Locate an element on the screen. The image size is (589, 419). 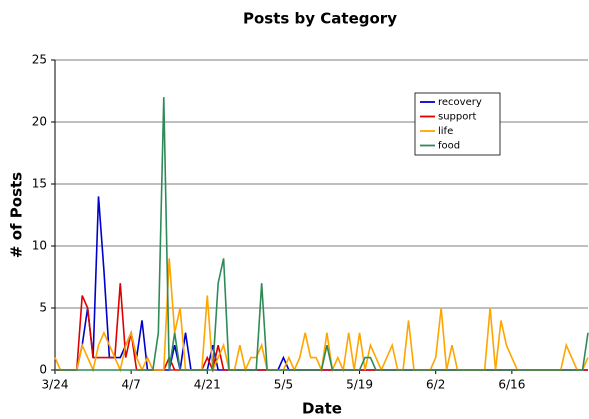
legend-label: life is located at coordinates (445, 131).